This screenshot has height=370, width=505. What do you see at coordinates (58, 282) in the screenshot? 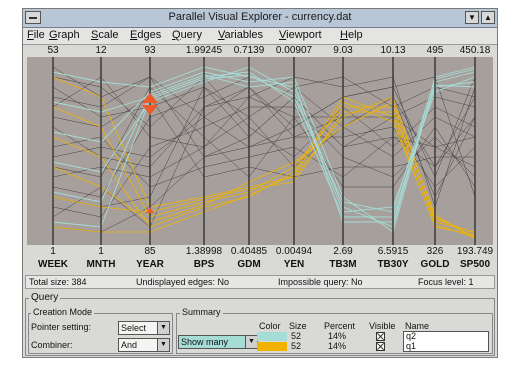
I see `total-size-text: Total size: 384` at bounding box center [58, 282].